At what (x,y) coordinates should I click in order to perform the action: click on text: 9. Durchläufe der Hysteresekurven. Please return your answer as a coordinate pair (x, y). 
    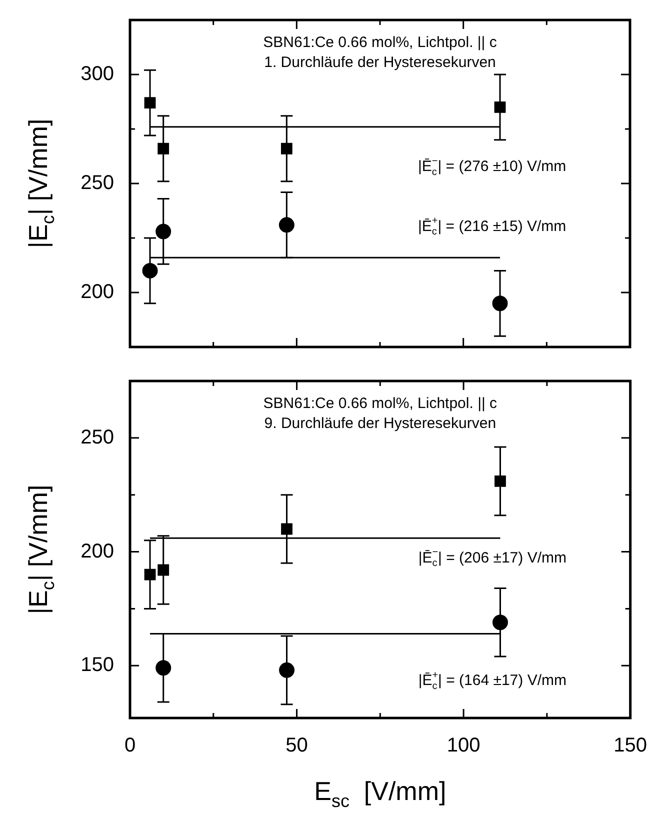
    Looking at the image, I should click on (380, 423).